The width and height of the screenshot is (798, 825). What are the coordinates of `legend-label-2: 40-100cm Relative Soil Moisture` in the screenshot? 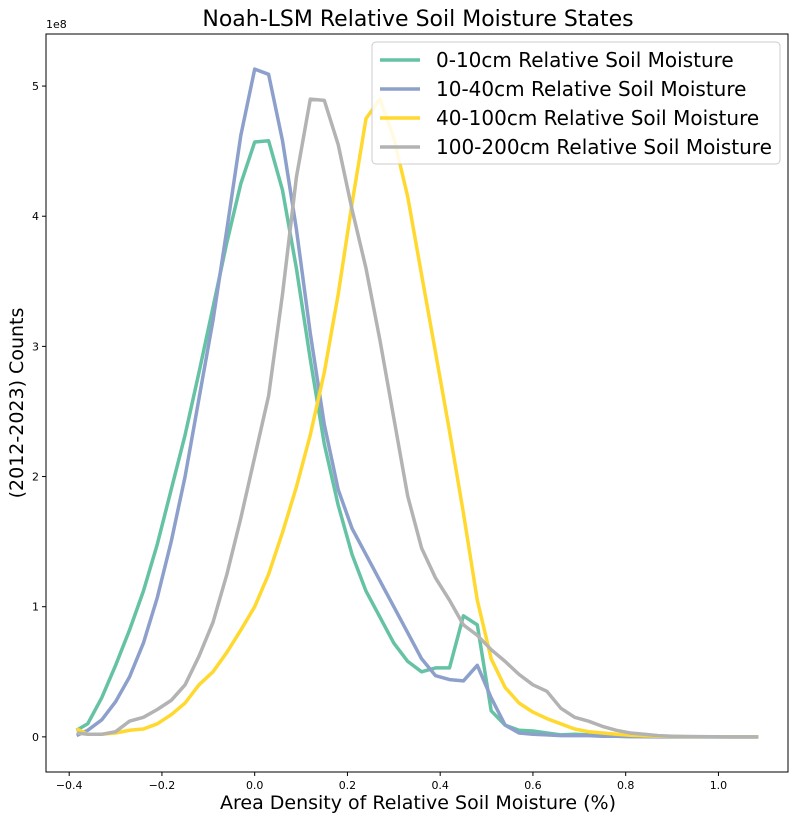 It's located at (597, 118).